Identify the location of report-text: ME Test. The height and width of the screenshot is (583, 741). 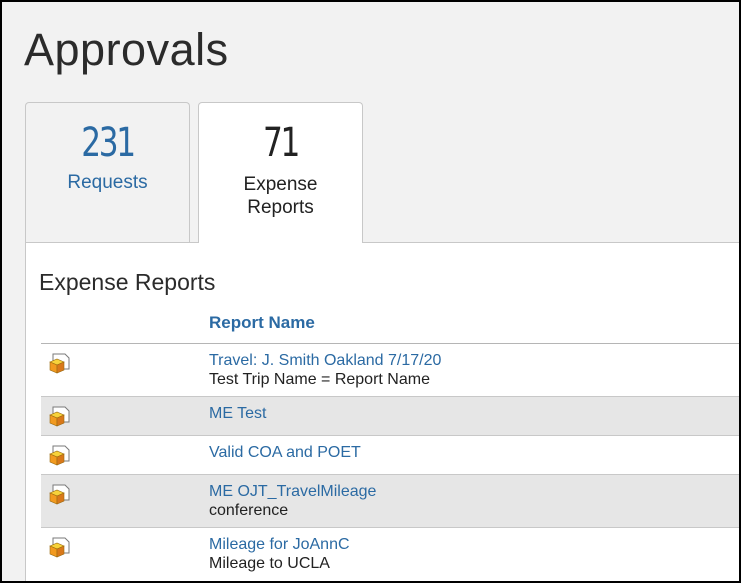
(474, 410).